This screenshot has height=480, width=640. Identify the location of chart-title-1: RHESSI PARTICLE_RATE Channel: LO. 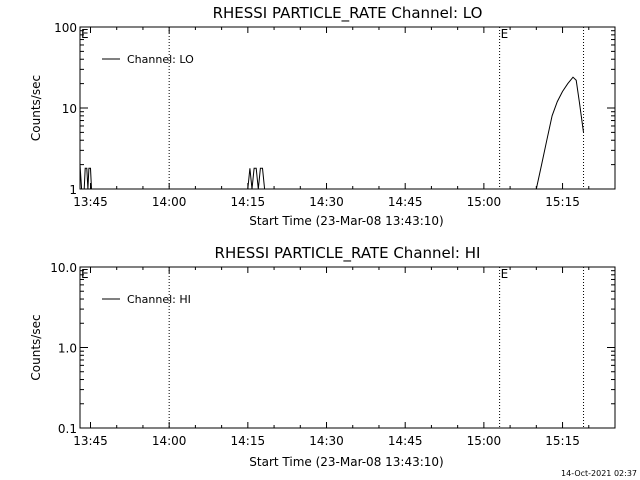
(348, 13).